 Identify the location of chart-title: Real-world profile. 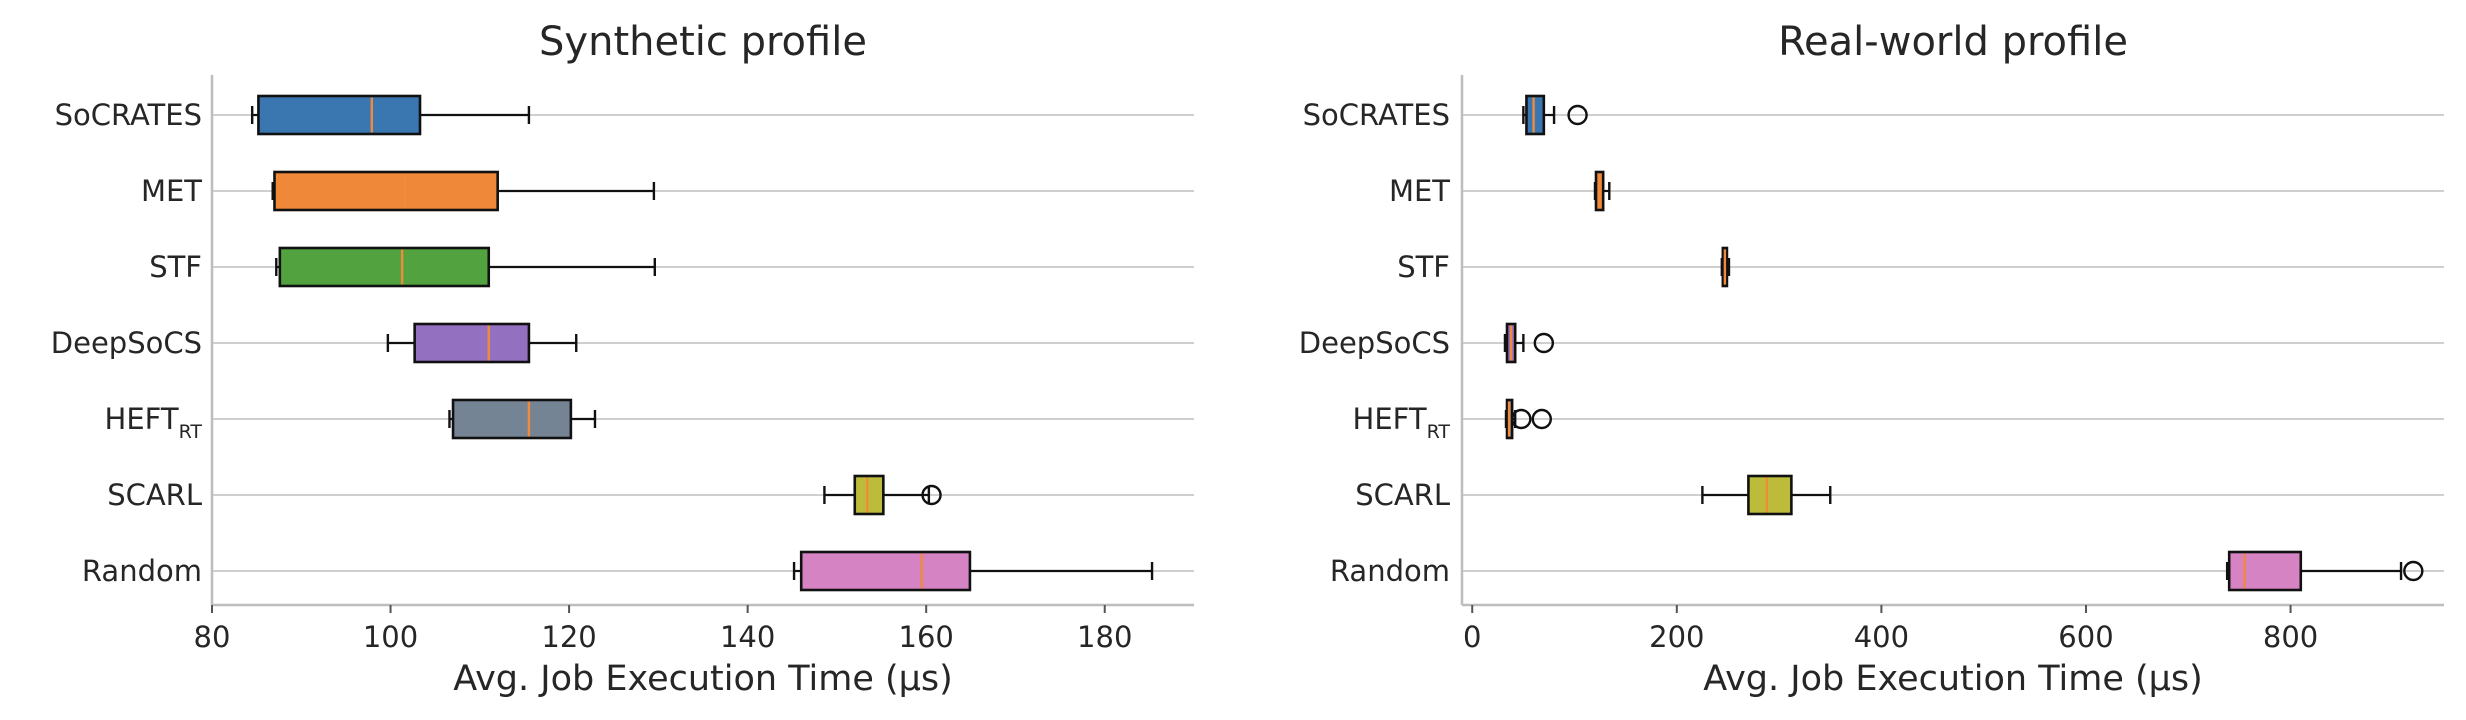
(1953, 42).